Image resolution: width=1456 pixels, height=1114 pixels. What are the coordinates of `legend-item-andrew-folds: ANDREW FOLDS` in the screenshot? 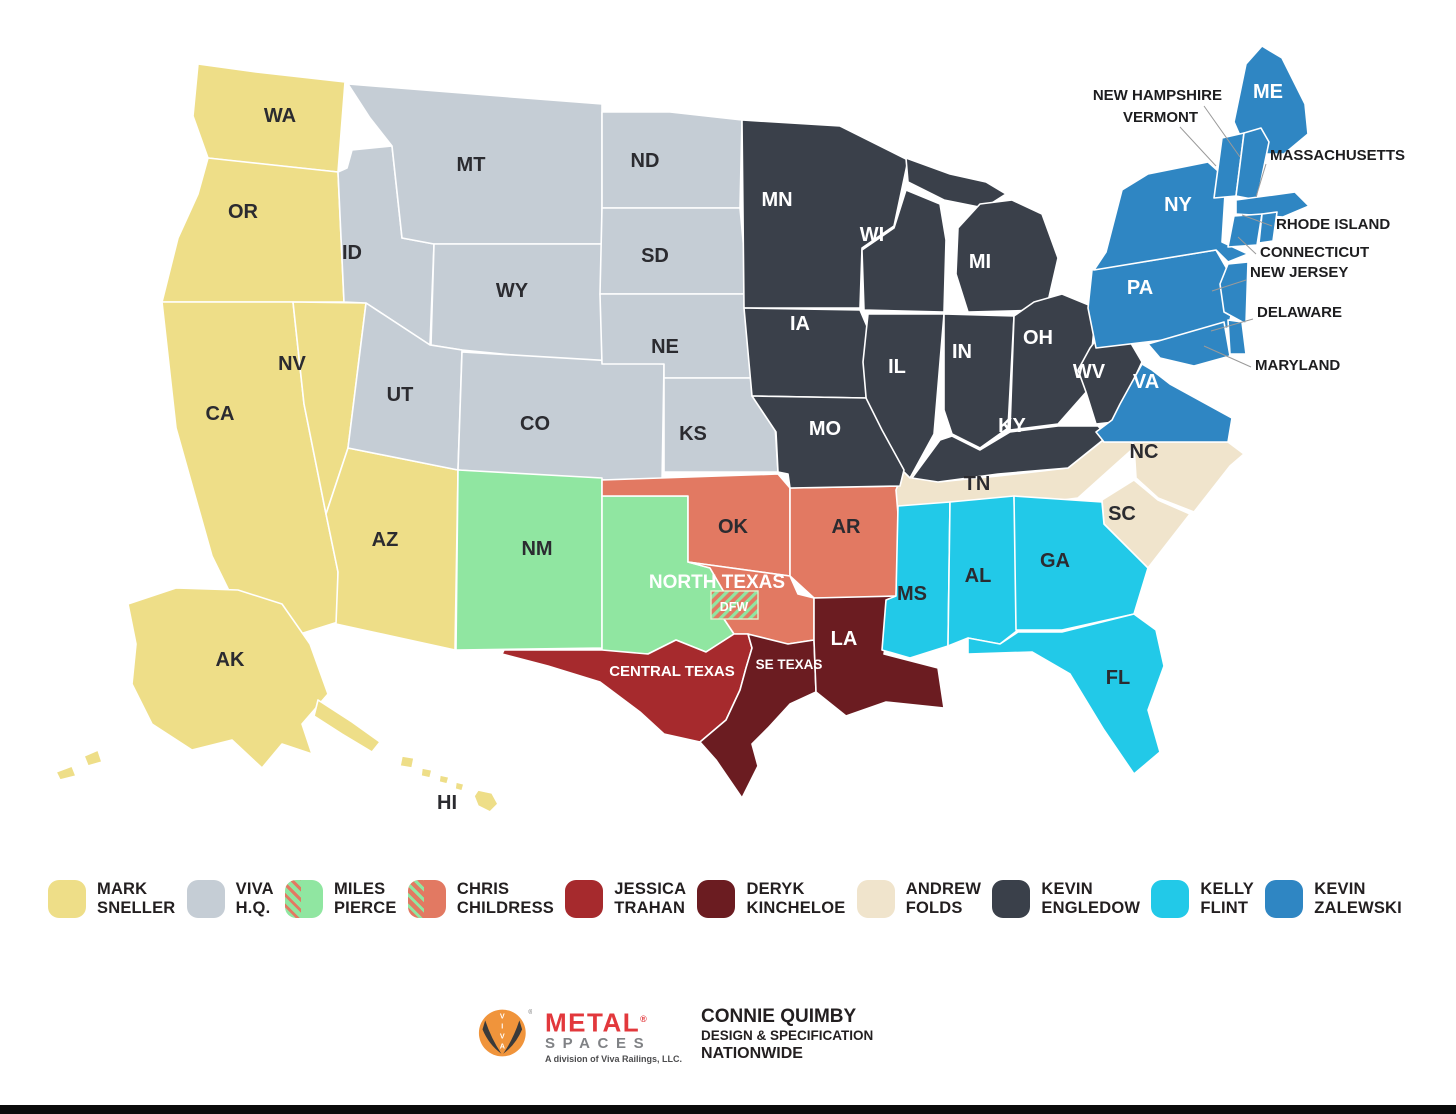 It's located at (918, 899).